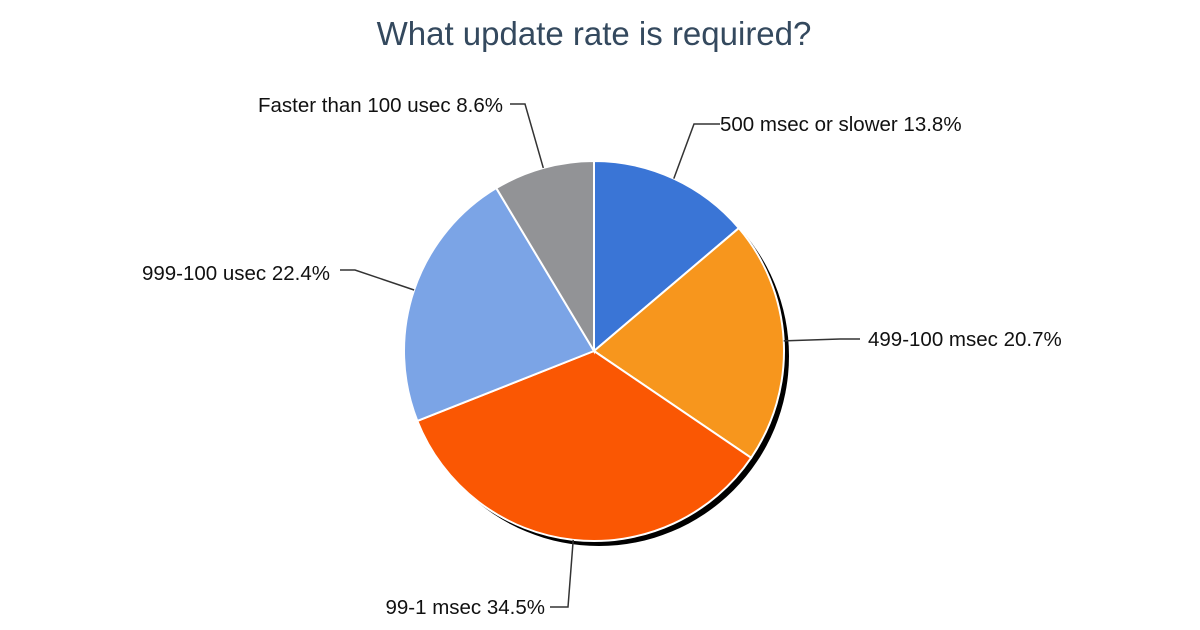  I want to click on chart-title: What update rate is required?, so click(594, 33).